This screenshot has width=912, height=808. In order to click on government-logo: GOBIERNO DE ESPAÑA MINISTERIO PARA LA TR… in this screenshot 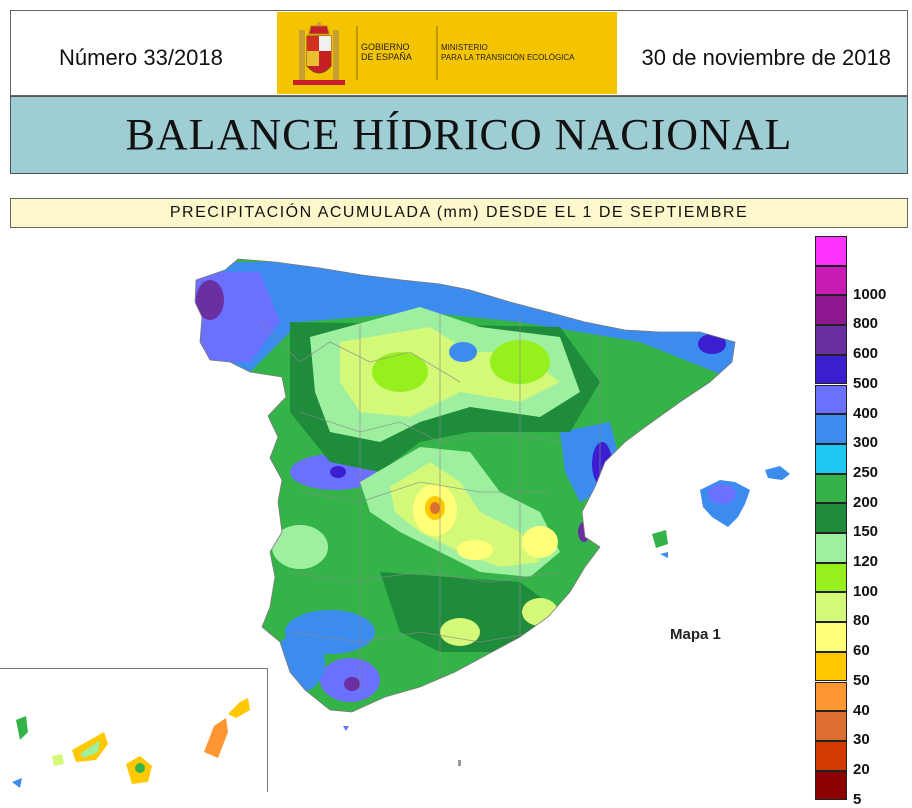, I will do `click(447, 53)`.